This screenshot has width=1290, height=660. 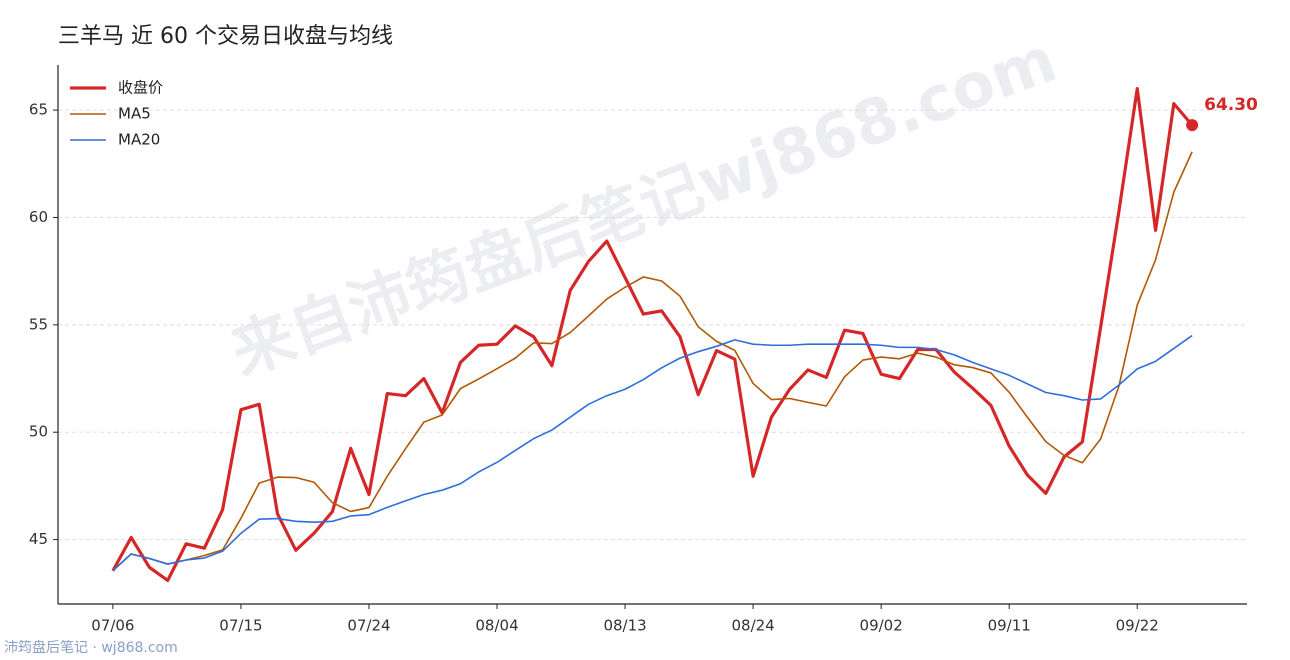 What do you see at coordinates (496, 626) in the screenshot?
I see `x-tick-label: 08/04` at bounding box center [496, 626].